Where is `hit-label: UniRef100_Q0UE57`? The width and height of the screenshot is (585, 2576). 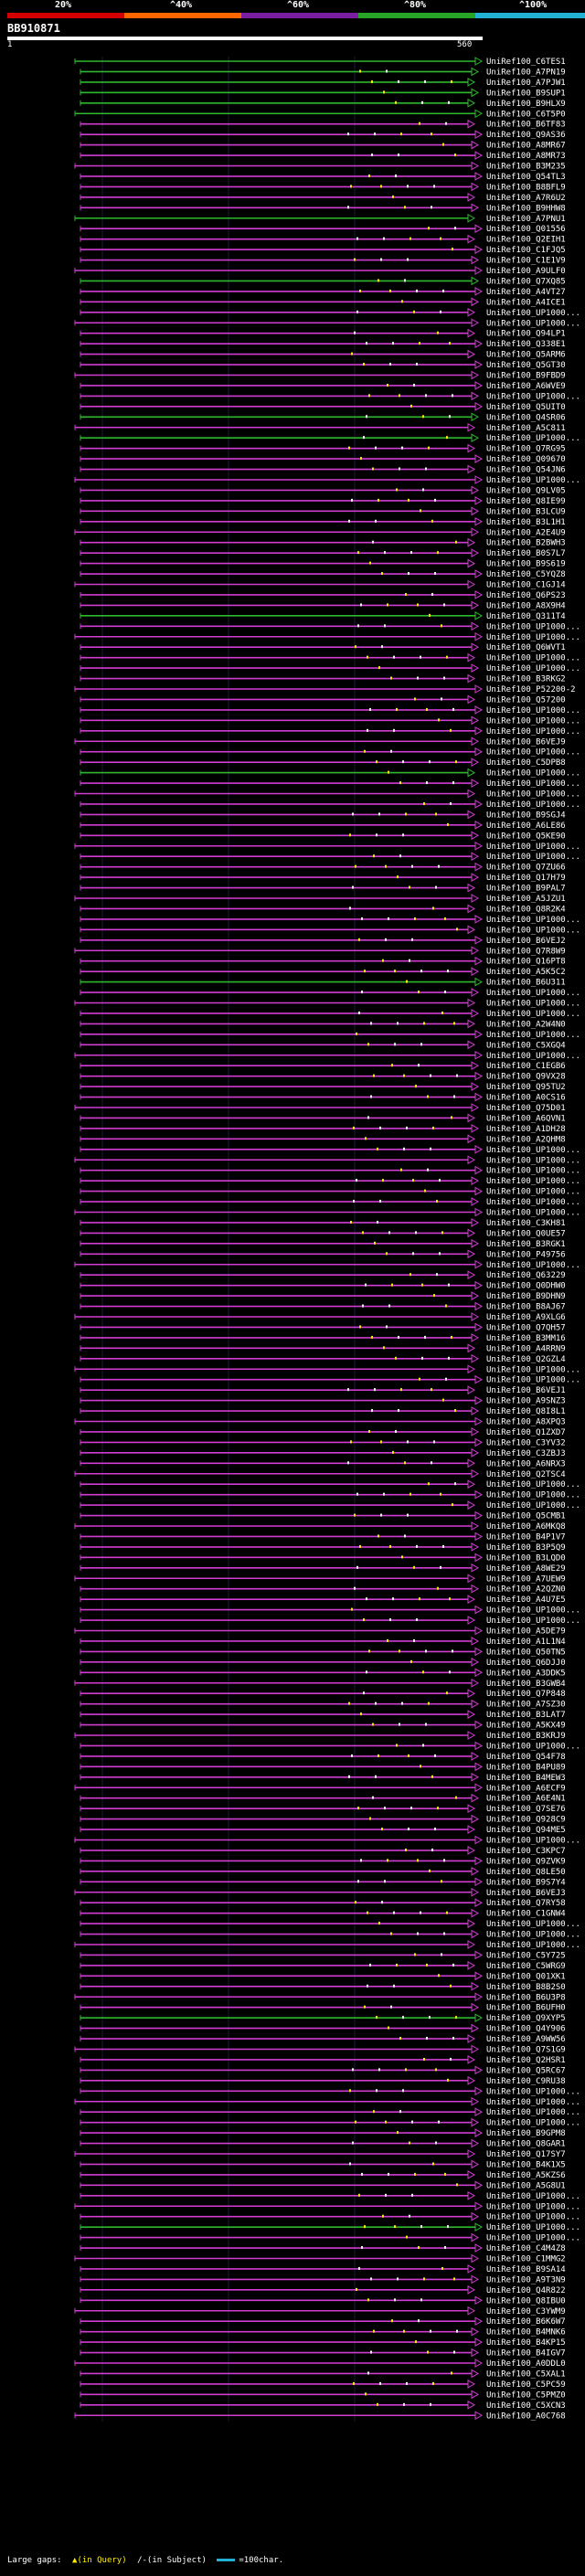
hit-label: UniRef100_Q0UE57 is located at coordinates (526, 1233).